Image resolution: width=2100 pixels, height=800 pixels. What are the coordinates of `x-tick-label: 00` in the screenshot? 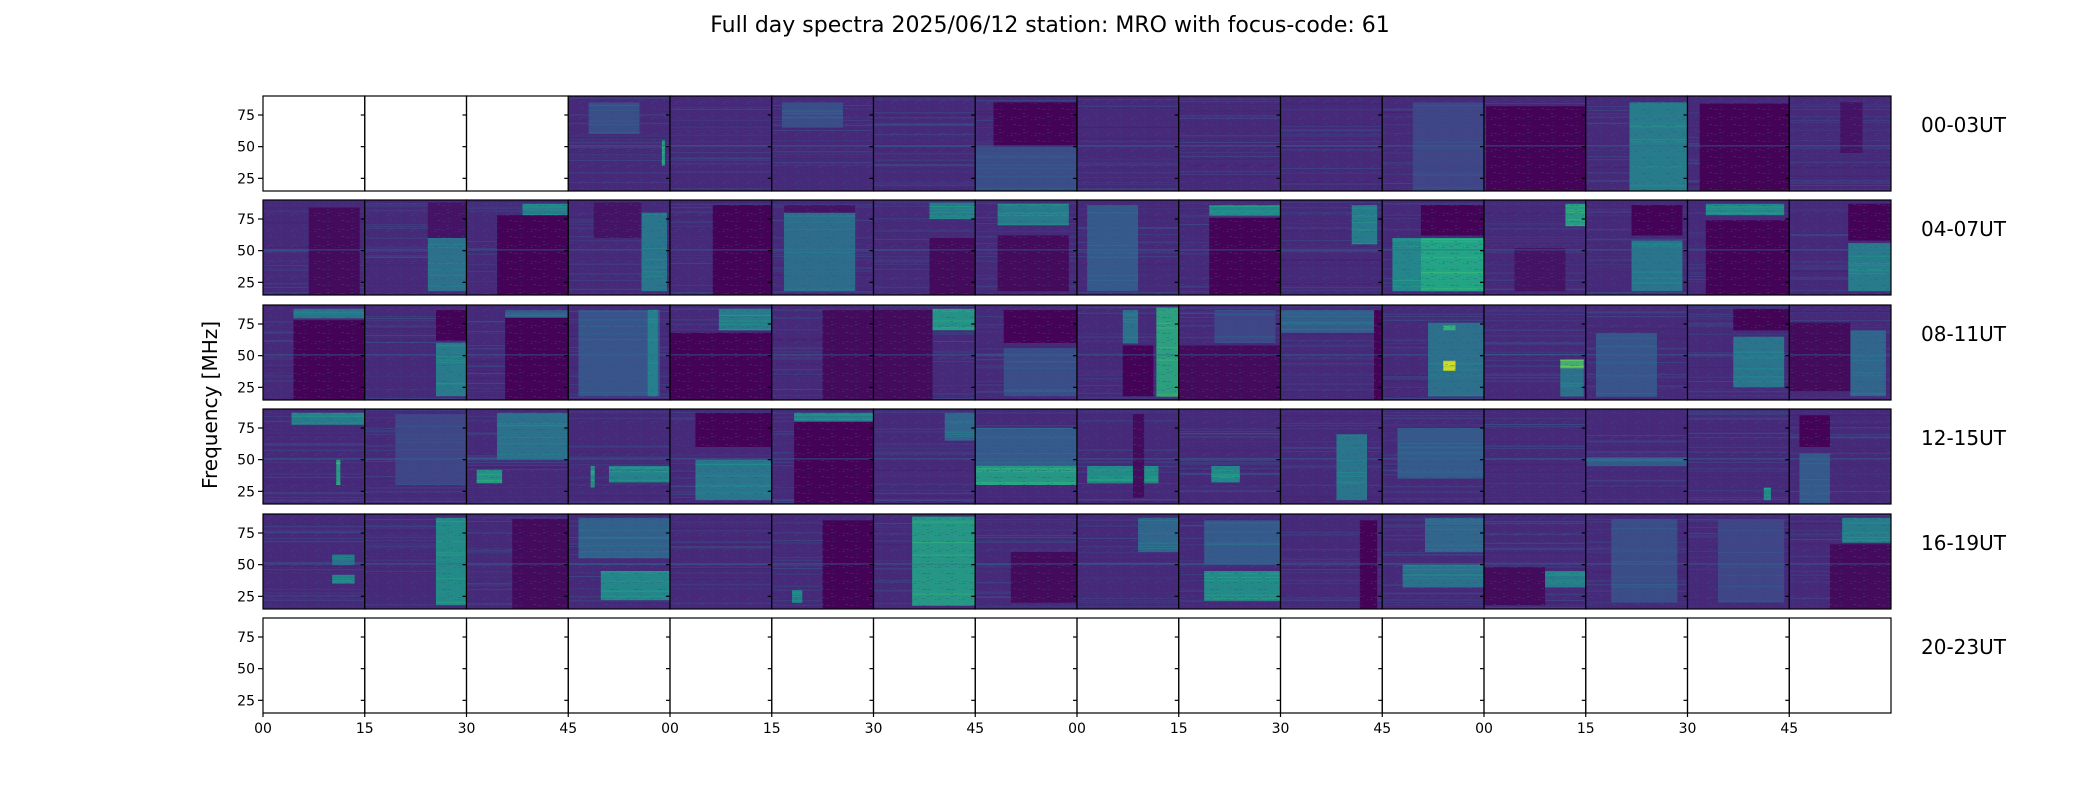 It's located at (263, 729).